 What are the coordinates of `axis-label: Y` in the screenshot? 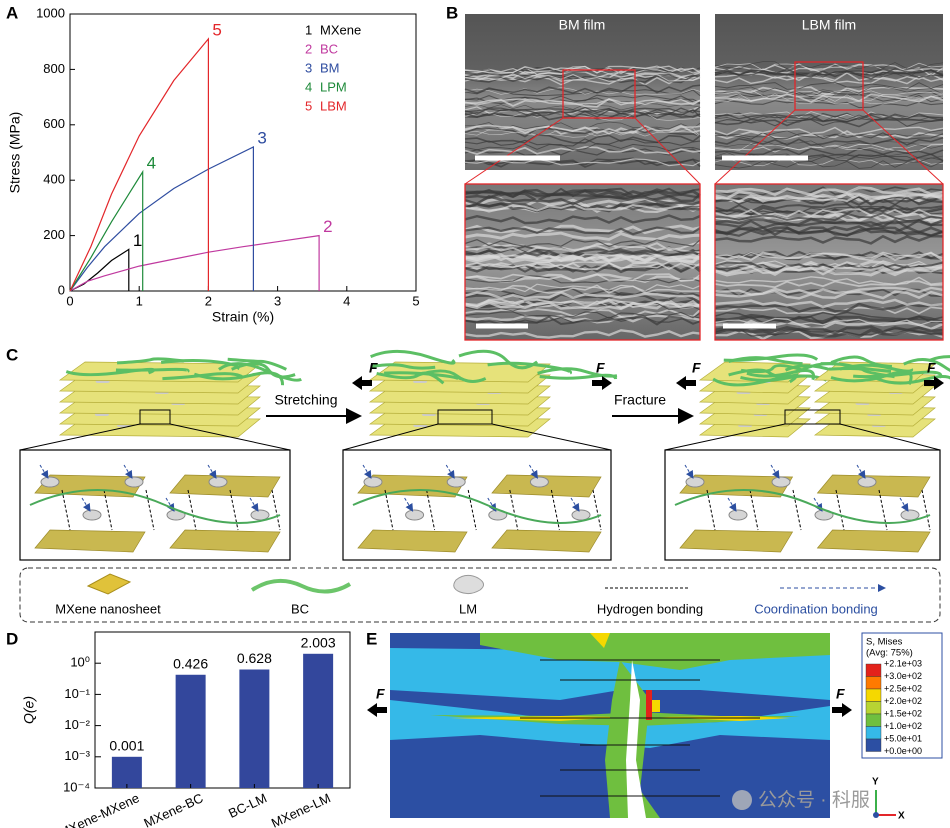 It's located at (875, 782).